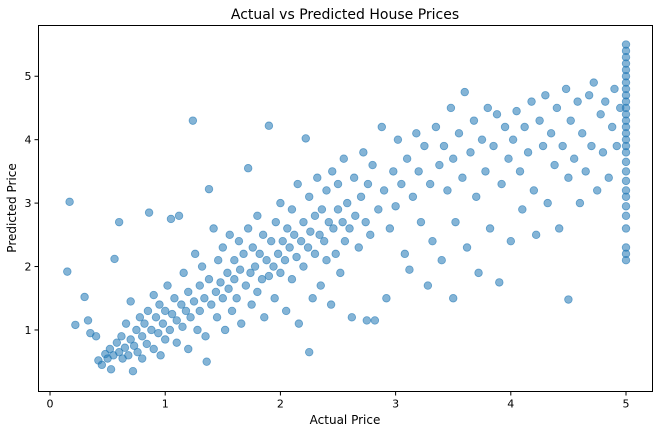  Describe the element at coordinates (50, 404) in the screenshot. I see `x-tick-label: 0` at that location.